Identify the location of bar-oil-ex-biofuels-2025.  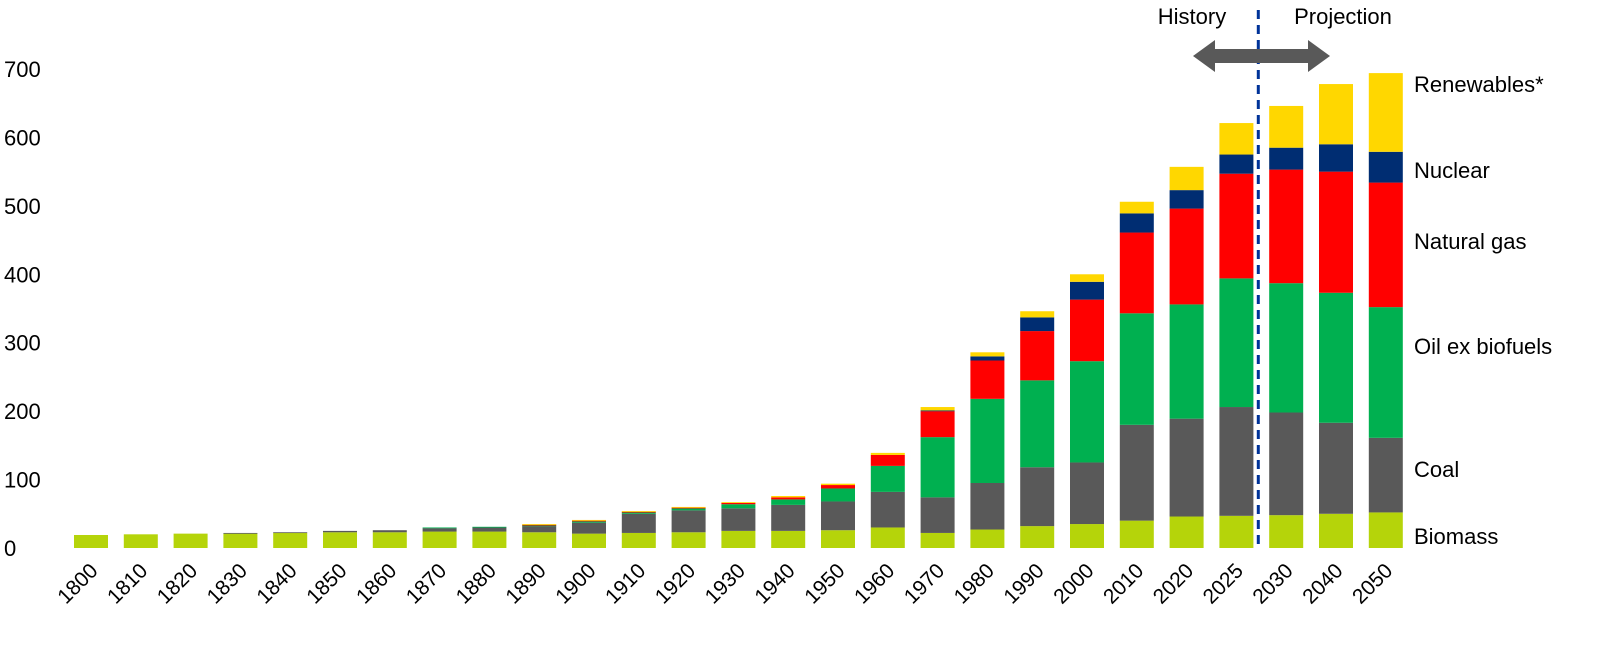
(1236, 343).